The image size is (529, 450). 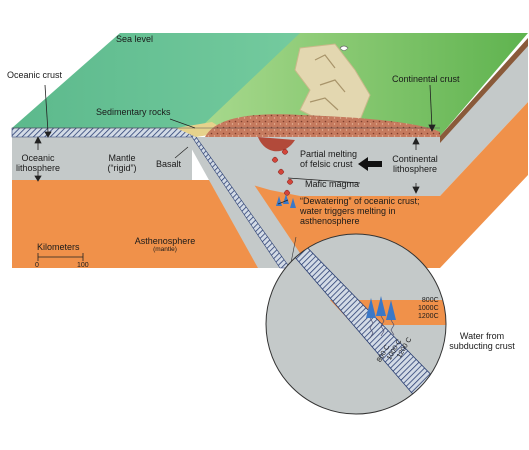 I want to click on basalt-label: Basalt, so click(x=169, y=164).